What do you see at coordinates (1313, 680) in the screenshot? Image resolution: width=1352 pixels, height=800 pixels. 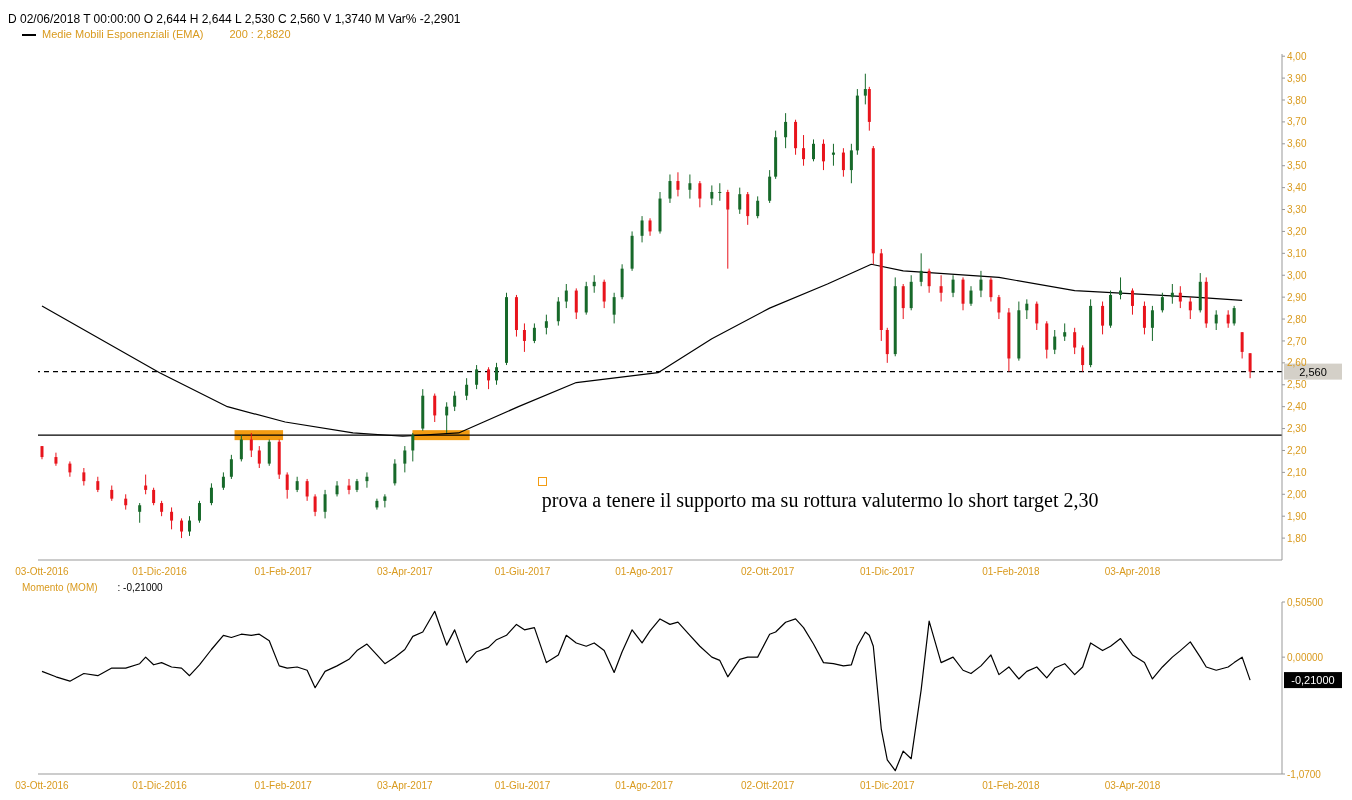 I see `text: -0,21000` at bounding box center [1313, 680].